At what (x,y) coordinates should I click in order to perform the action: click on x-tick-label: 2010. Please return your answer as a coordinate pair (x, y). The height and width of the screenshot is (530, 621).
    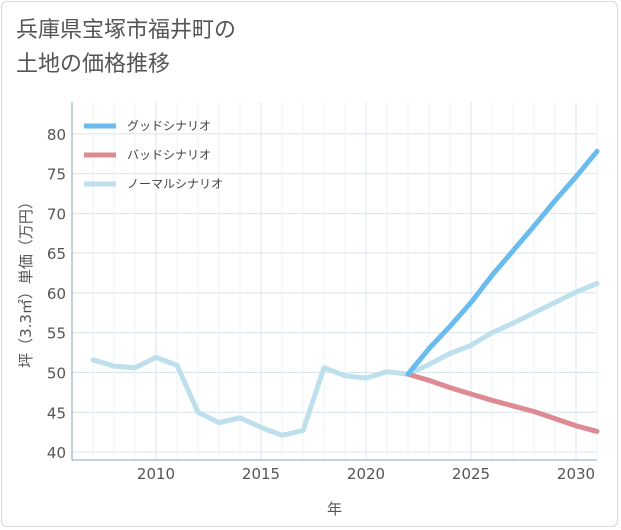
    Looking at the image, I should click on (156, 474).